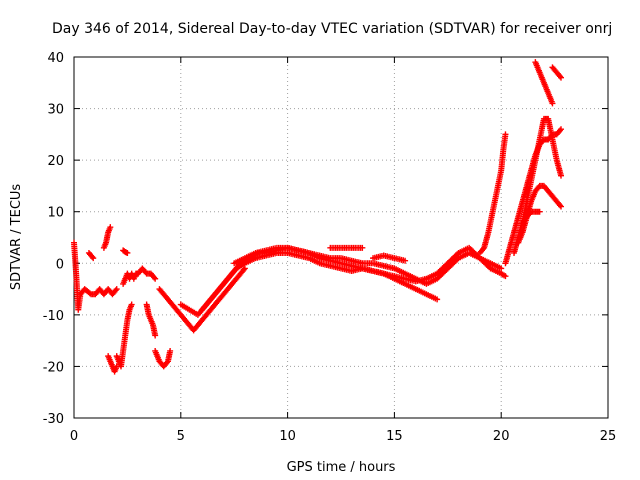 The image size is (640, 480). What do you see at coordinates (147, 273) in the screenshot?
I see `series-trace-h` at bounding box center [147, 273].